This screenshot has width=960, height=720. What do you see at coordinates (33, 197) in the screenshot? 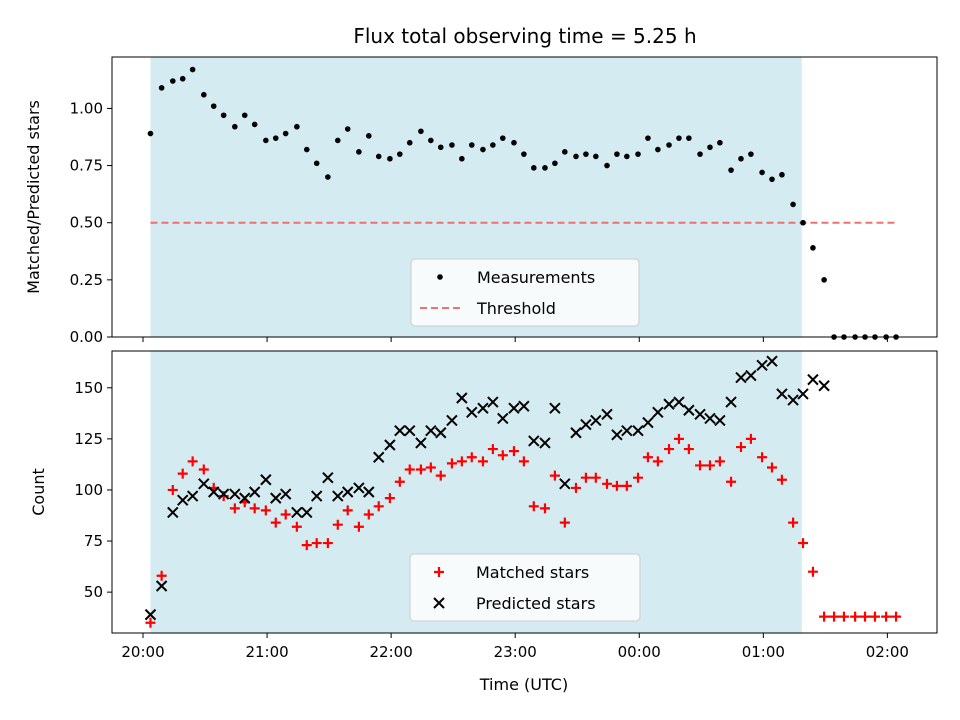
I see `top-y-axis-label: Matched/Predicted stars` at bounding box center [33, 197].